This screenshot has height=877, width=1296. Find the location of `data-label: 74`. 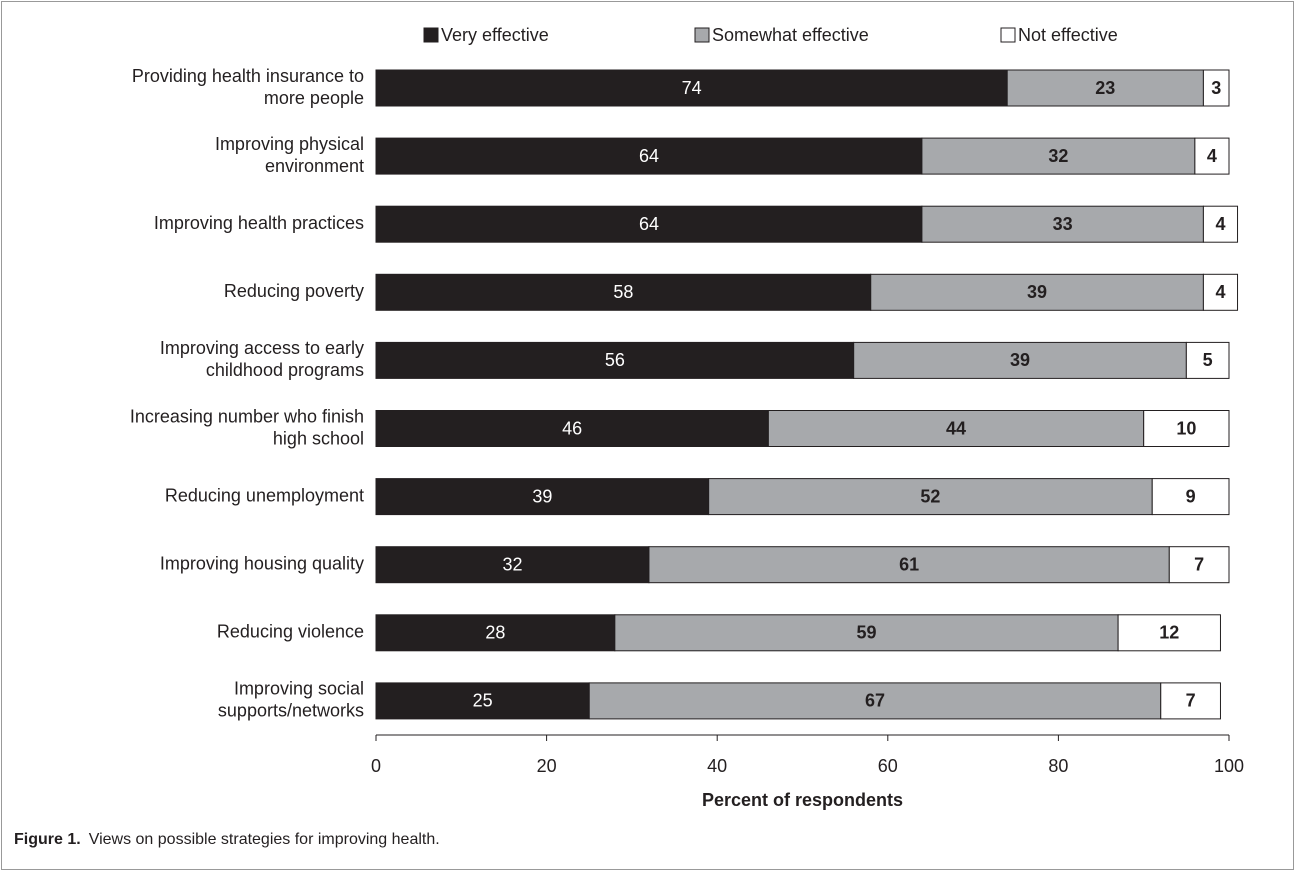

data-label: 74 is located at coordinates (692, 88).